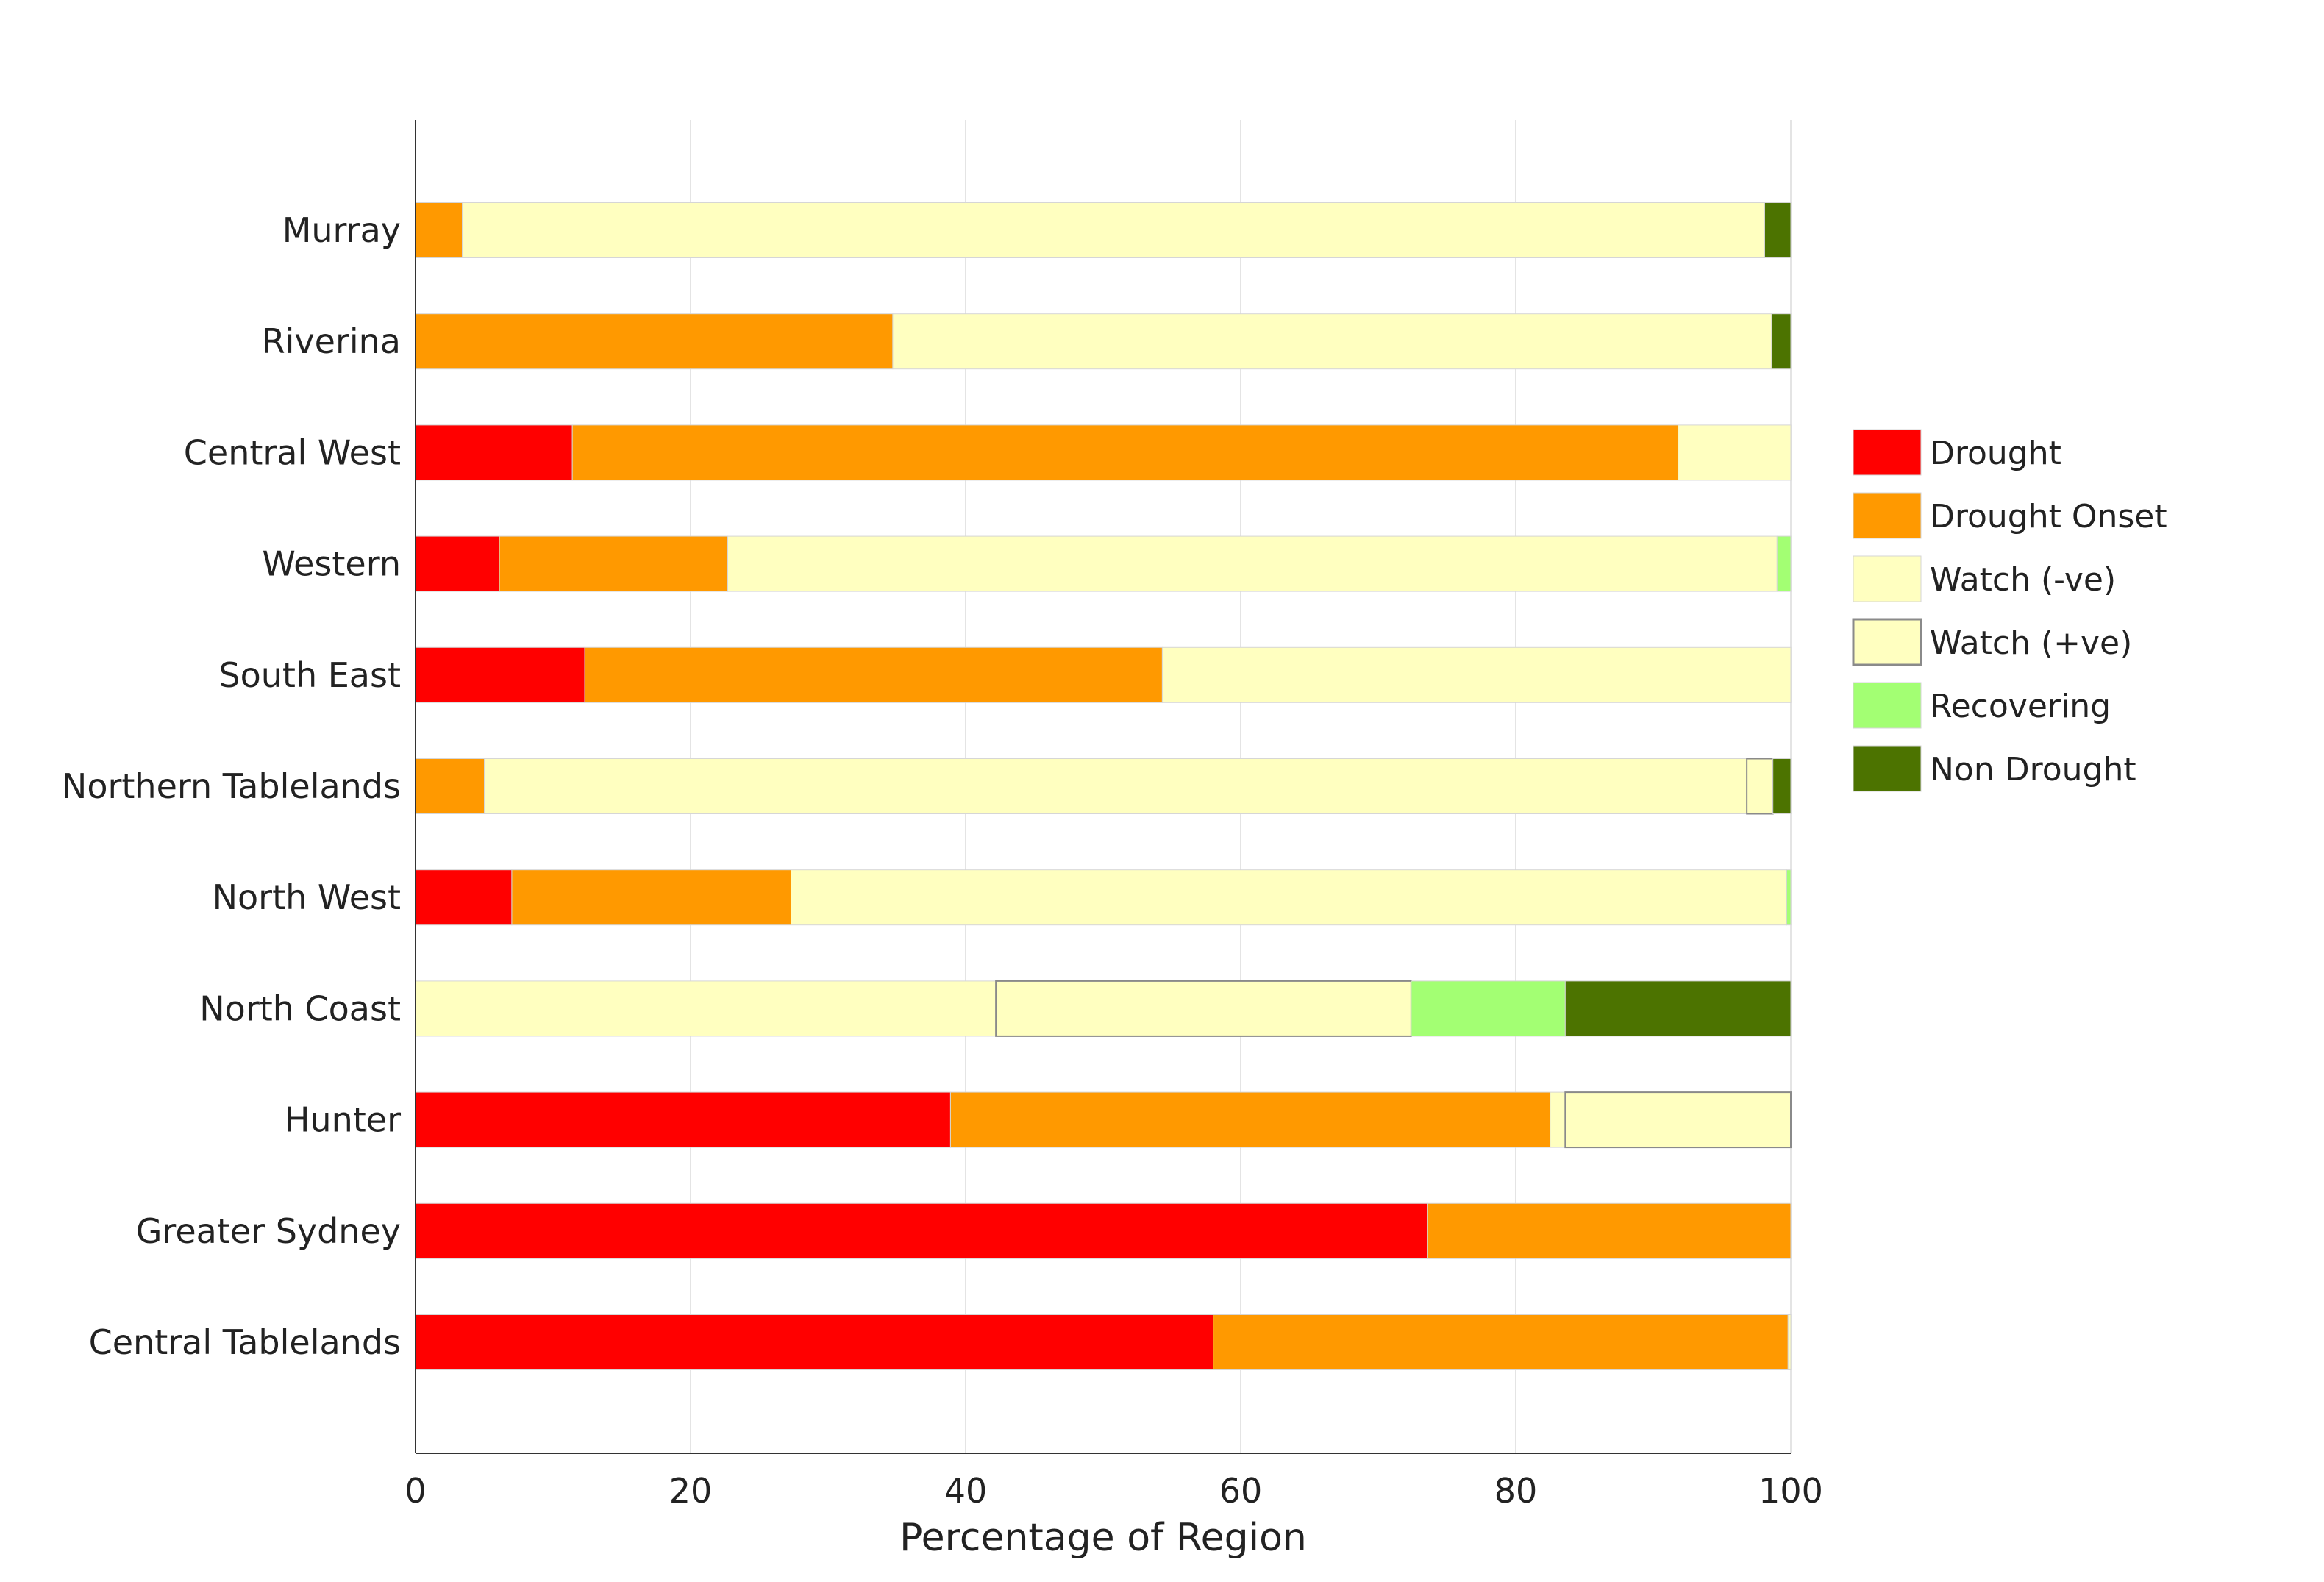 The image size is (2324, 1582). What do you see at coordinates (450, 786) in the screenshot?
I see `bar-northern-tablelands-drought-onset` at bounding box center [450, 786].